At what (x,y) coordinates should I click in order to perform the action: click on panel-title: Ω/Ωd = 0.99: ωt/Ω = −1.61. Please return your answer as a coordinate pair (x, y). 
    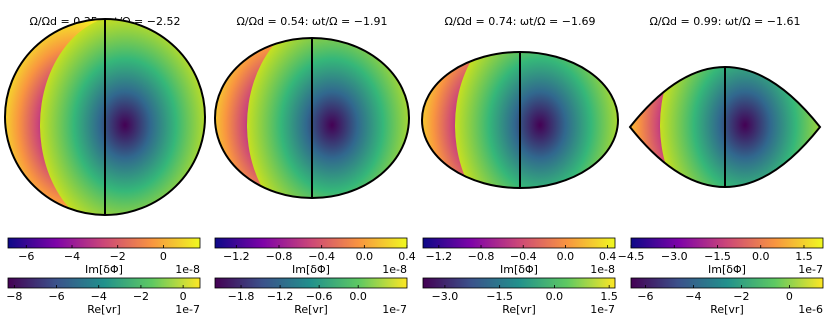
    Looking at the image, I should click on (725, 21).